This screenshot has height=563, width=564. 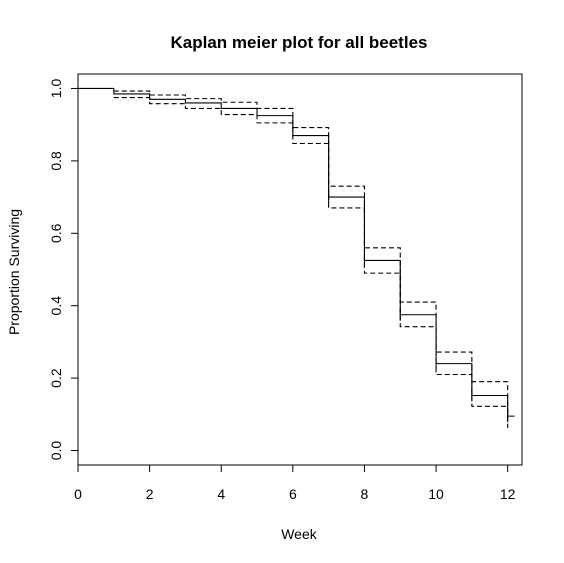 I want to click on x-axis-label: Week, so click(x=299, y=534).